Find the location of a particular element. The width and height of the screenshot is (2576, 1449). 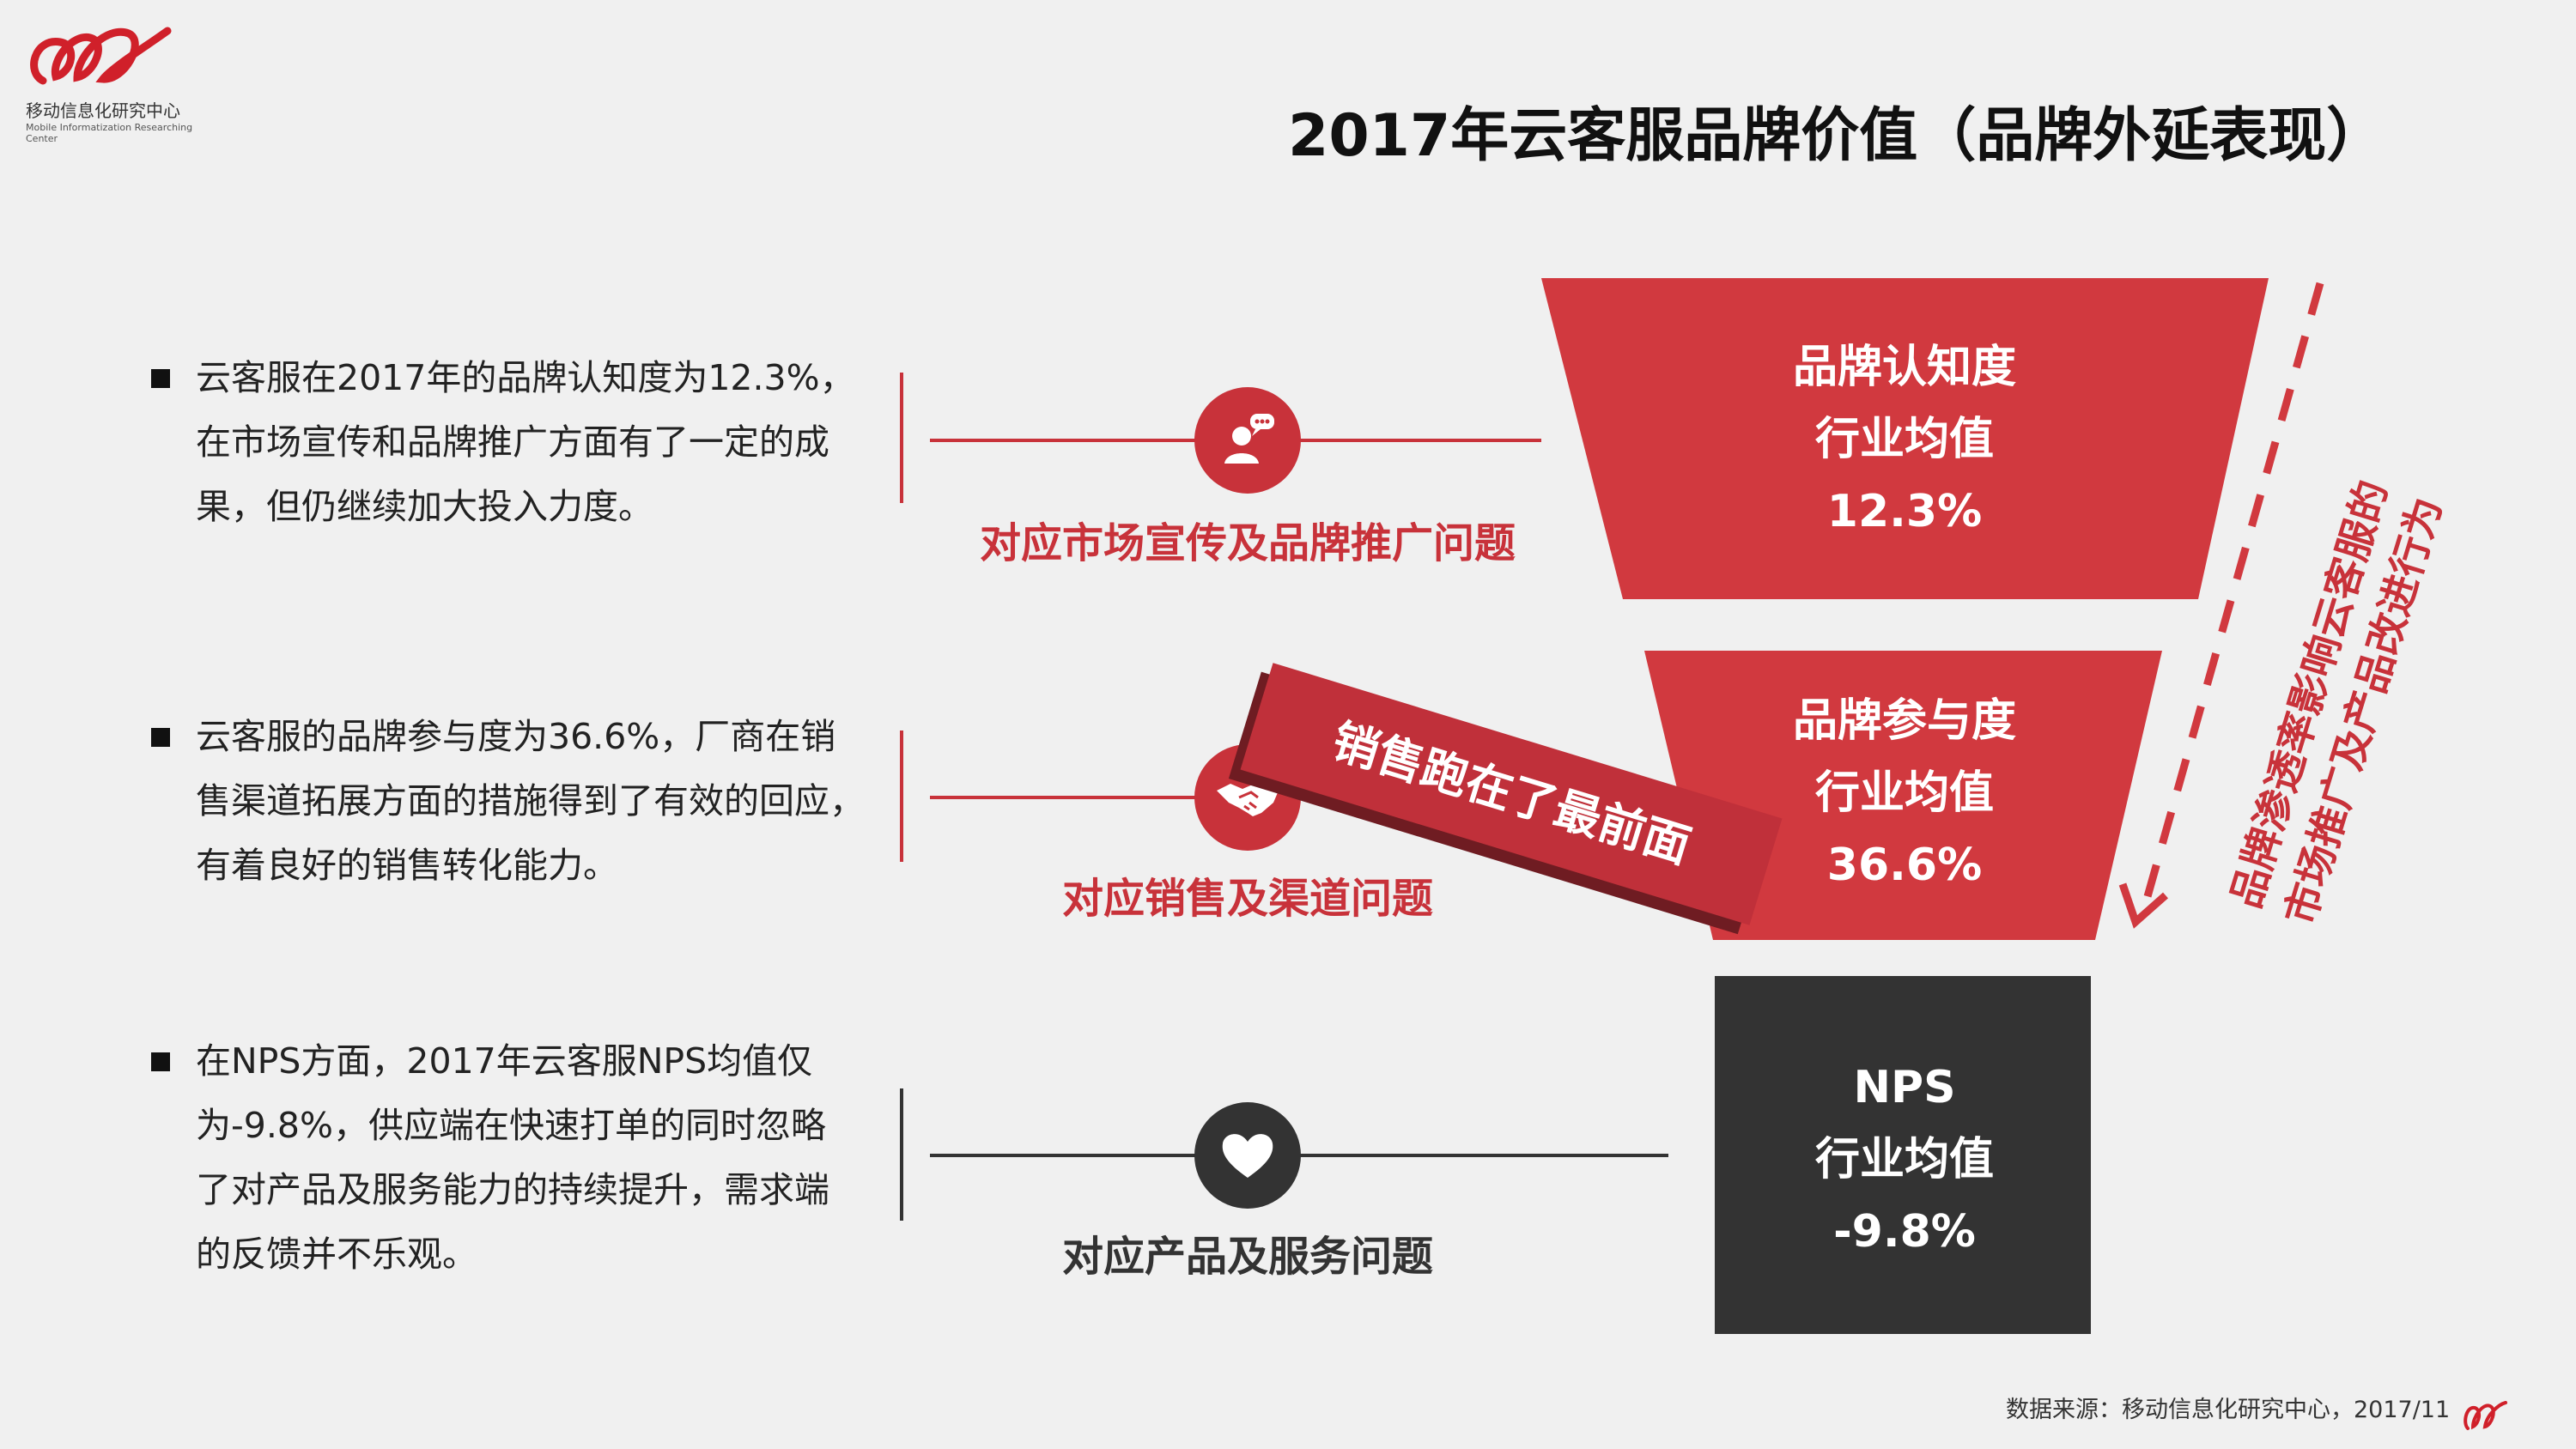

text-line: 云客服的品牌参与度为36.6%，厂商在销 is located at coordinates (516, 736).